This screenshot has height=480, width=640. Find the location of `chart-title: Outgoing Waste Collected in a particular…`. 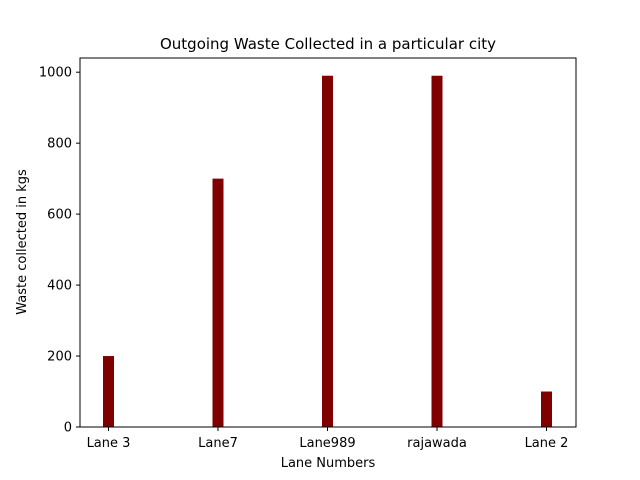

chart-title: Outgoing Waste Collected in a particular… is located at coordinates (328, 44).